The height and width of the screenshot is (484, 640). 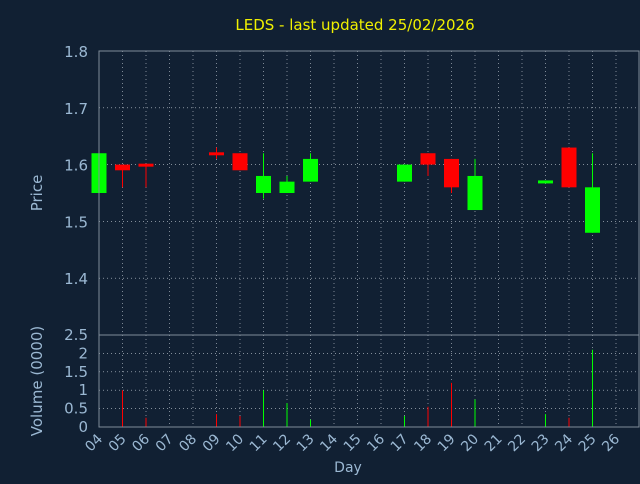 What do you see at coordinates (306, 443) in the screenshot?
I see `x-tick-label: 13` at bounding box center [306, 443].